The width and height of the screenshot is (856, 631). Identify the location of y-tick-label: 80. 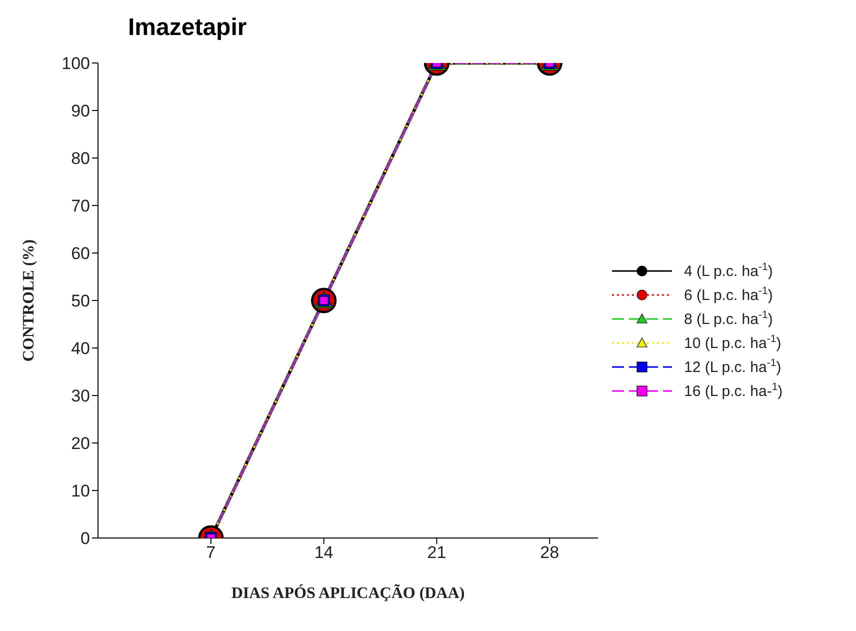
(80, 158).